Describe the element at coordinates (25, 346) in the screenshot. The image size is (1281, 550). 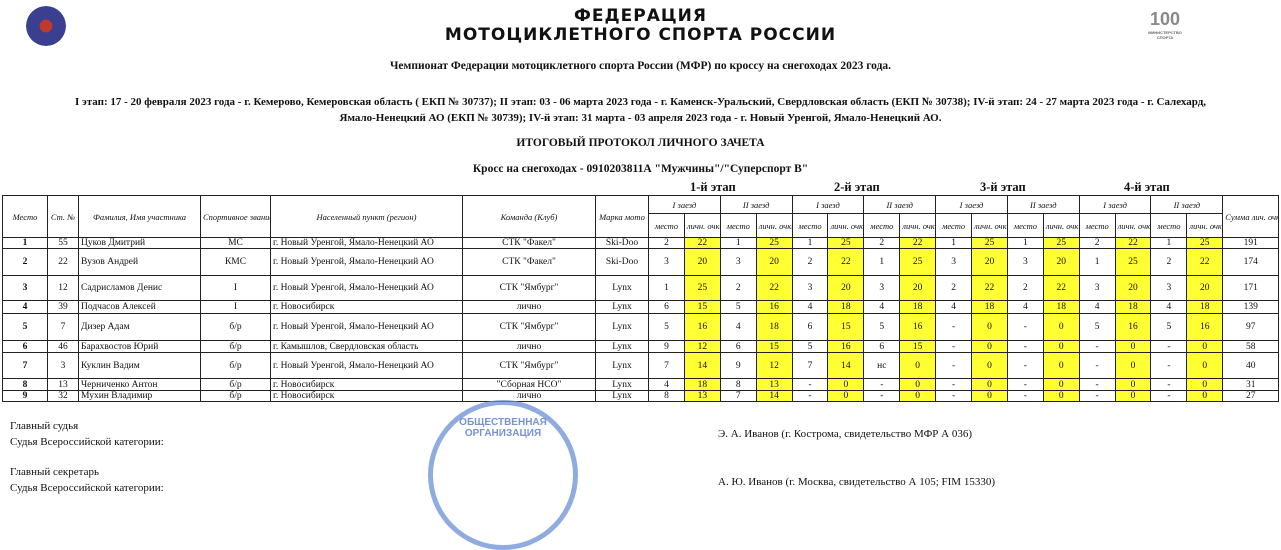
I see `cell-place: 6` at that location.